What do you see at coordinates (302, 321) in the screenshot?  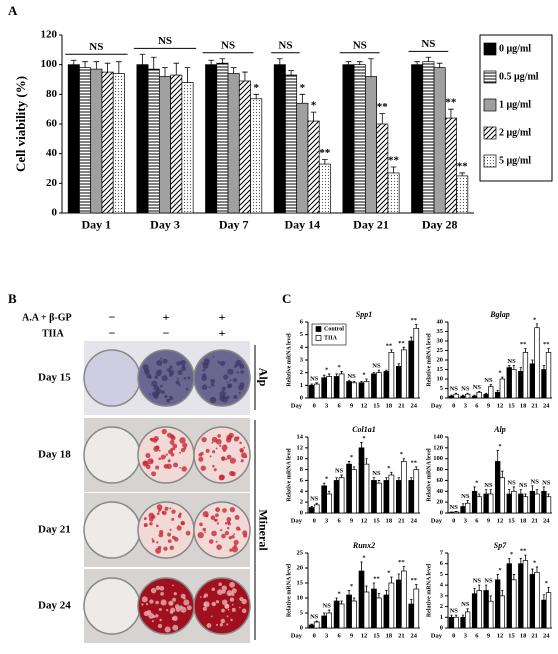 I see `y-tick-label: 6` at bounding box center [302, 321].